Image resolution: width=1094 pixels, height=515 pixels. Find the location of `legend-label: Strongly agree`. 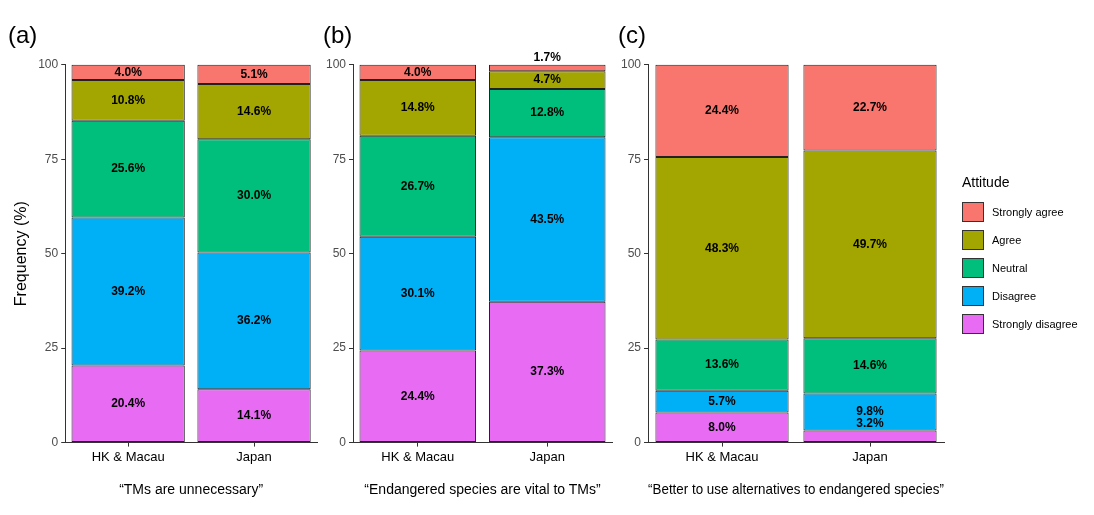

legend-label: Strongly agree is located at coordinates (1028, 211).